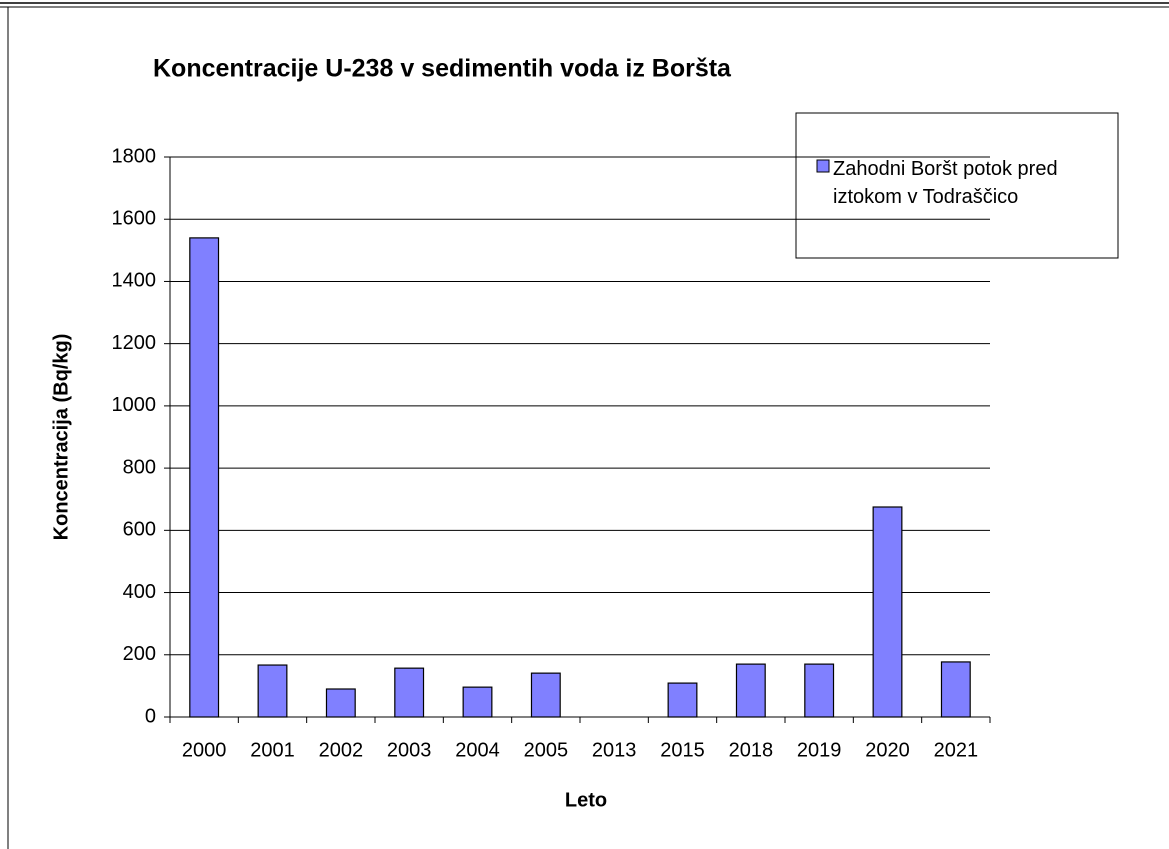 The image size is (1169, 849). Describe the element at coordinates (823, 166) in the screenshot. I see `legend-swatch` at that location.